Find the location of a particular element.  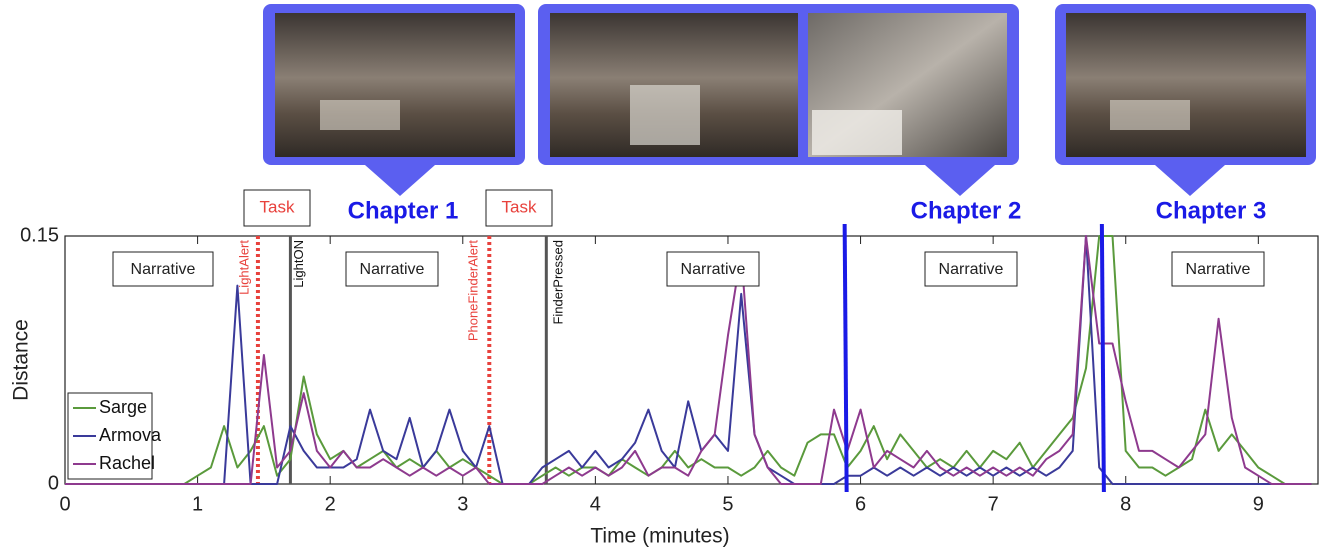

x-tick-label: 8 is located at coordinates (1125, 504).